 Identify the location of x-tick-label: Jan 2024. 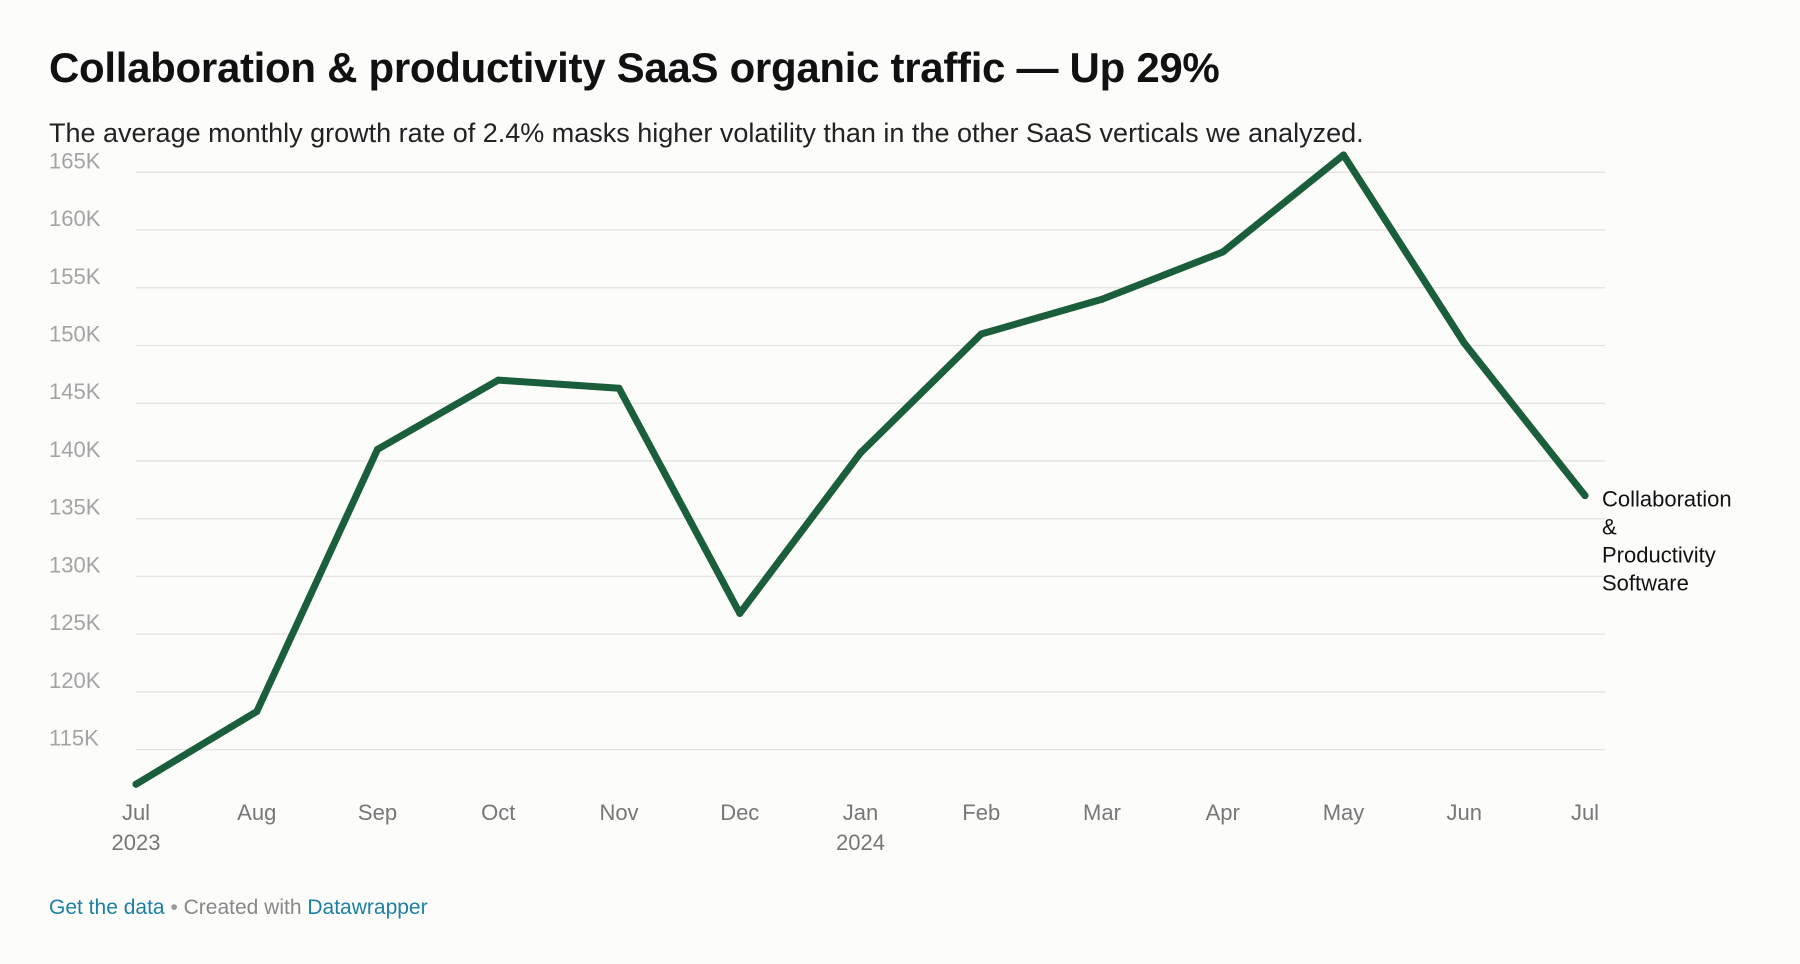
(860, 827).